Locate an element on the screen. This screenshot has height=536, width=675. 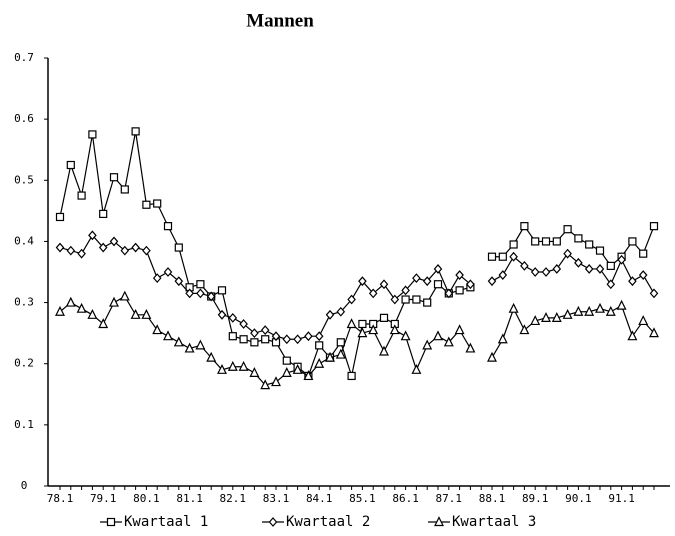
x-tick-label: 79.1 is located at coordinates (103, 498).